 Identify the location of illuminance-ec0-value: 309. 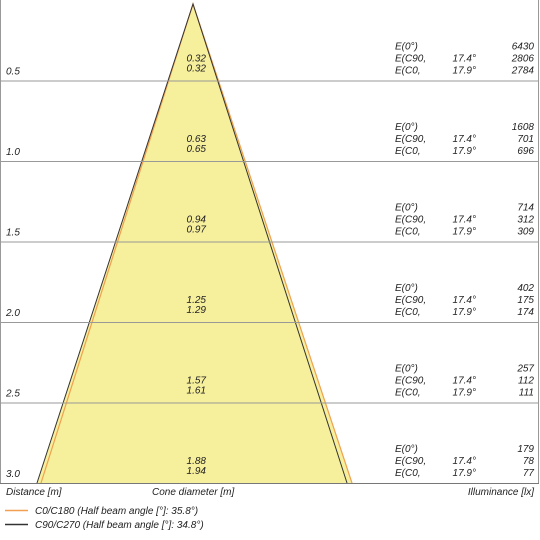
(525, 232).